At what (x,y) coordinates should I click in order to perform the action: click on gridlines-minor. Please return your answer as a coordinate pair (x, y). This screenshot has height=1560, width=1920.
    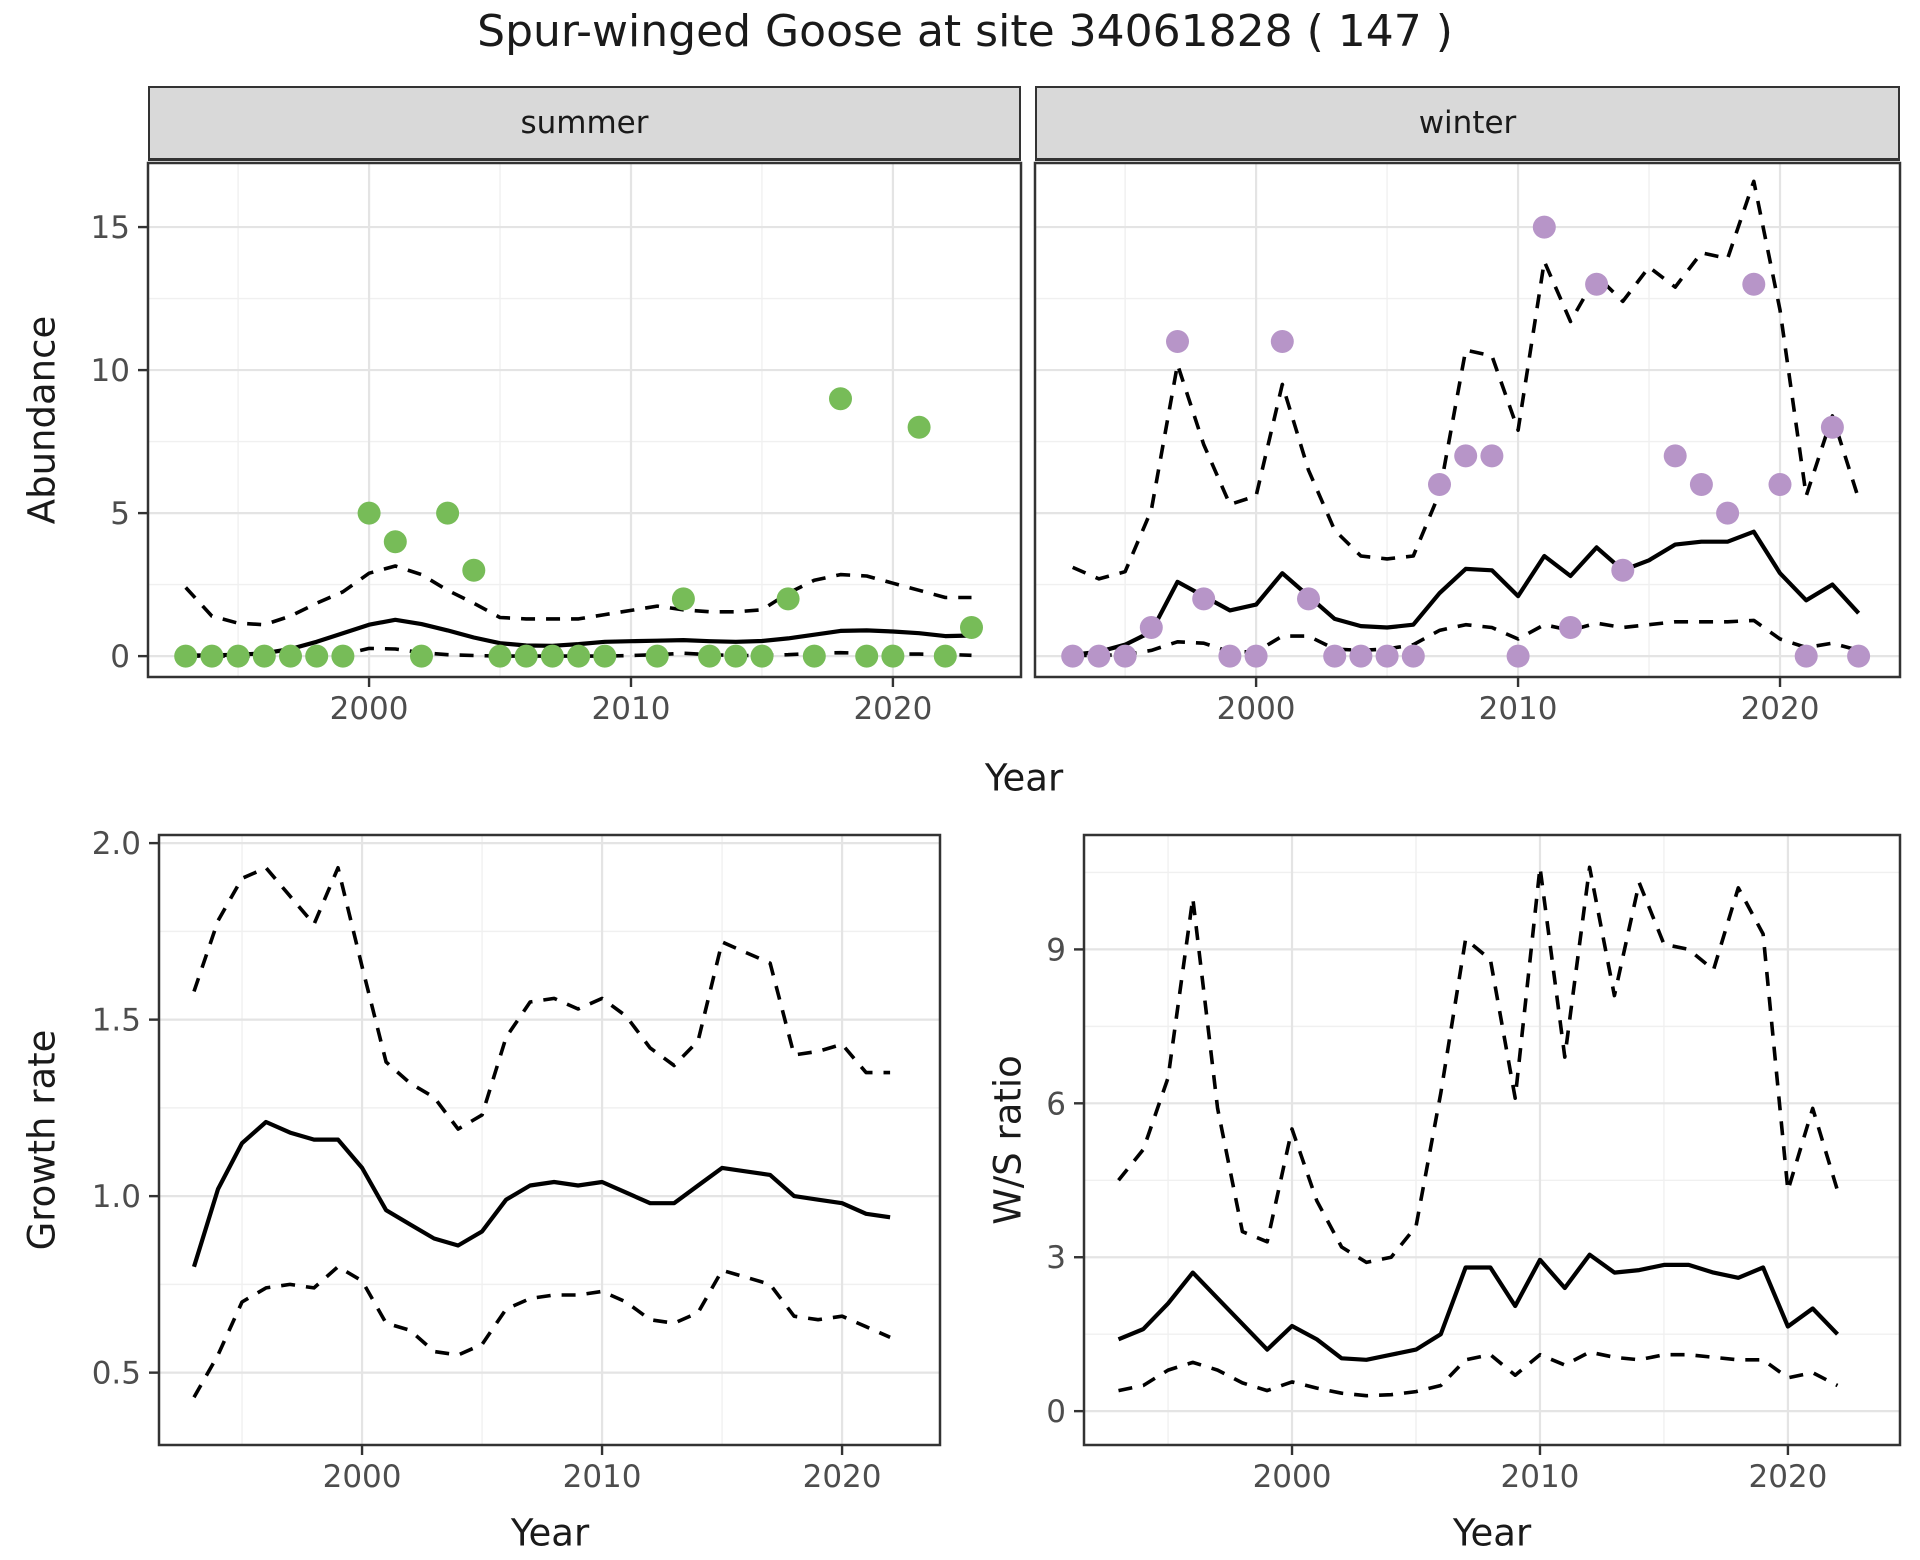
    Looking at the image, I should click on (584, 420).